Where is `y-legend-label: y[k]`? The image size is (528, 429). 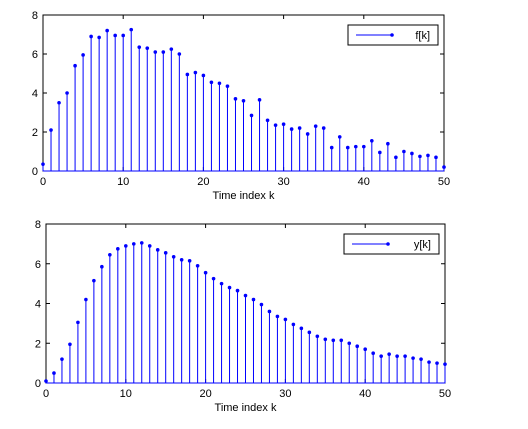
y-legend-label: y[k] is located at coordinates (422, 245).